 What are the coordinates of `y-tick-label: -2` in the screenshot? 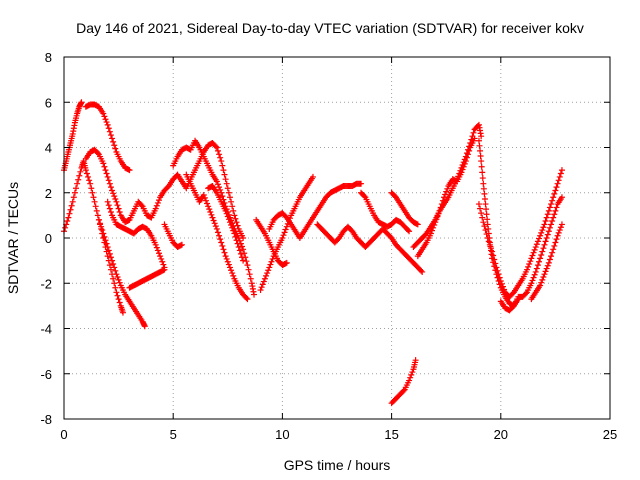 It's located at (46, 283).